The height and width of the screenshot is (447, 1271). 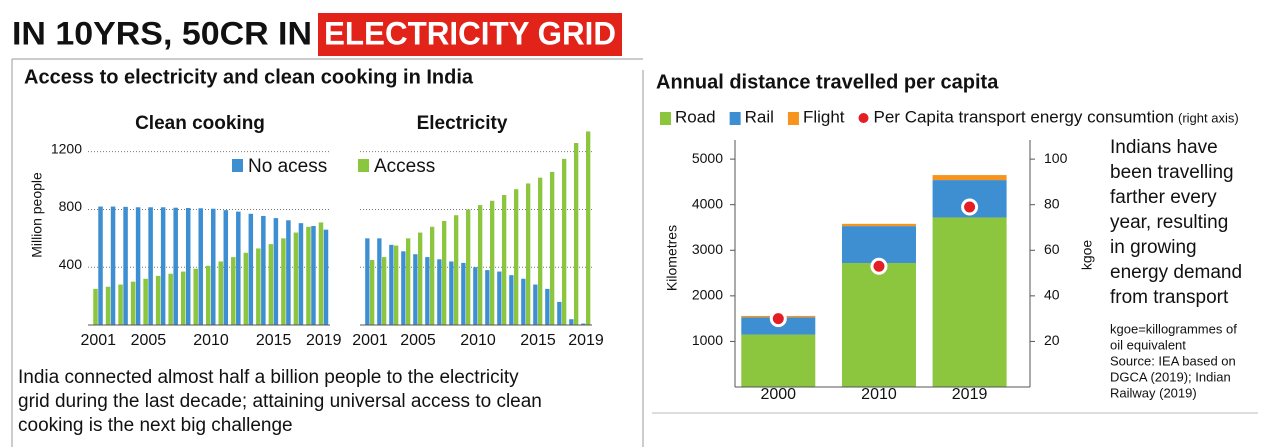 I want to click on note-line: DGCA (2019); Indian, so click(x=1170, y=376).